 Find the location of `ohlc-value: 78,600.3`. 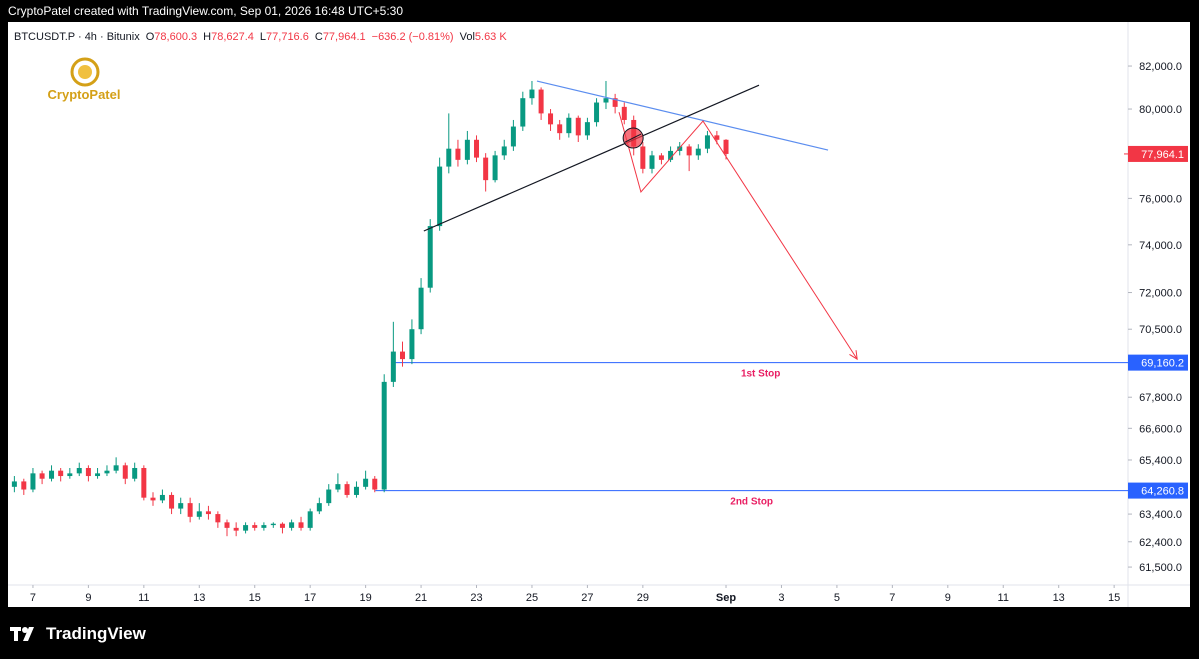

ohlc-value: 78,600.3 is located at coordinates (176, 37).